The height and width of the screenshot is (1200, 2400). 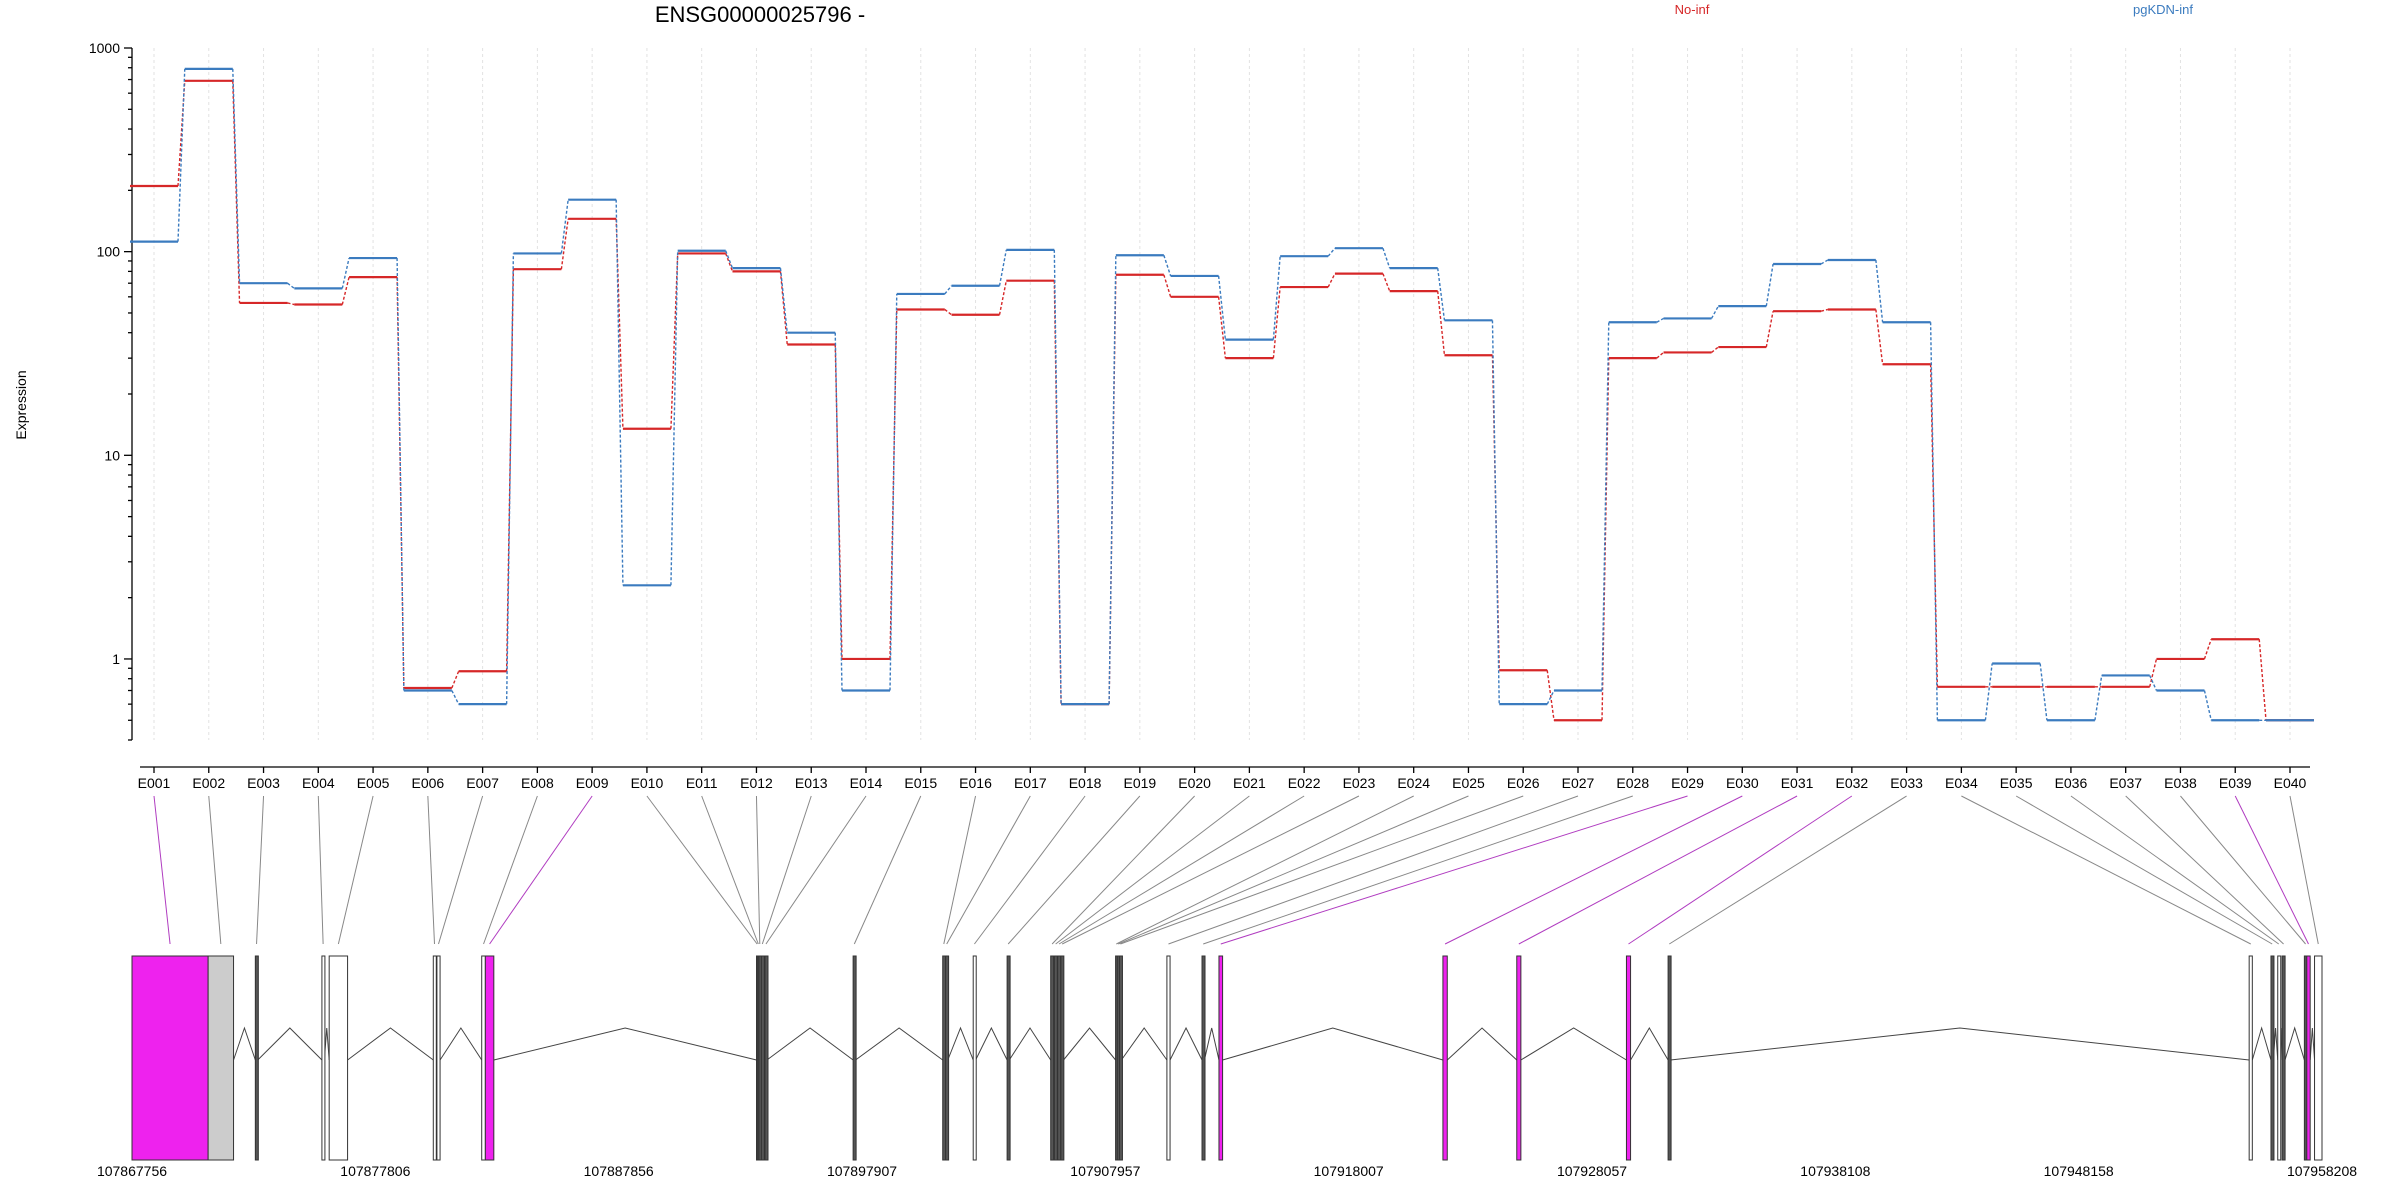 I want to click on x-tick-label-e030: E030, so click(x=1742, y=783).